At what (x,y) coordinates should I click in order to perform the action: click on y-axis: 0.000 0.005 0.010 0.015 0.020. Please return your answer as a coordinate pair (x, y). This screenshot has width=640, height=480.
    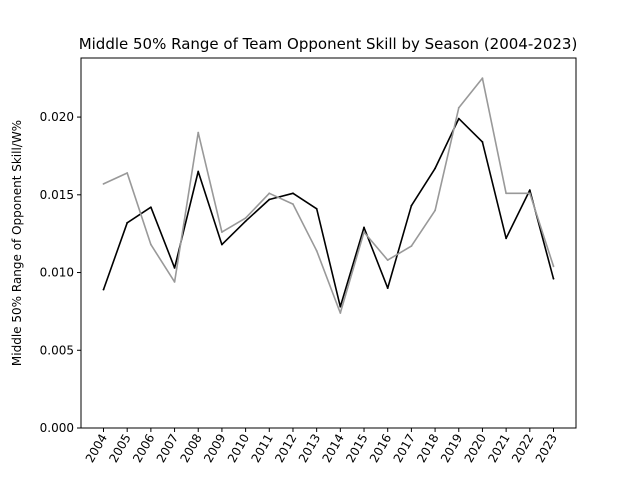
    Looking at the image, I should click on (60, 272).